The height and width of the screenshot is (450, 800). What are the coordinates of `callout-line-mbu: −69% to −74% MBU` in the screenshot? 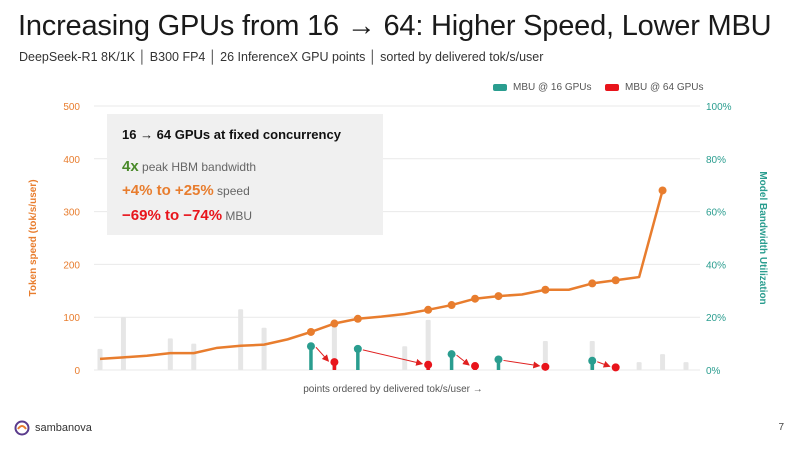 It's located at (187, 215).